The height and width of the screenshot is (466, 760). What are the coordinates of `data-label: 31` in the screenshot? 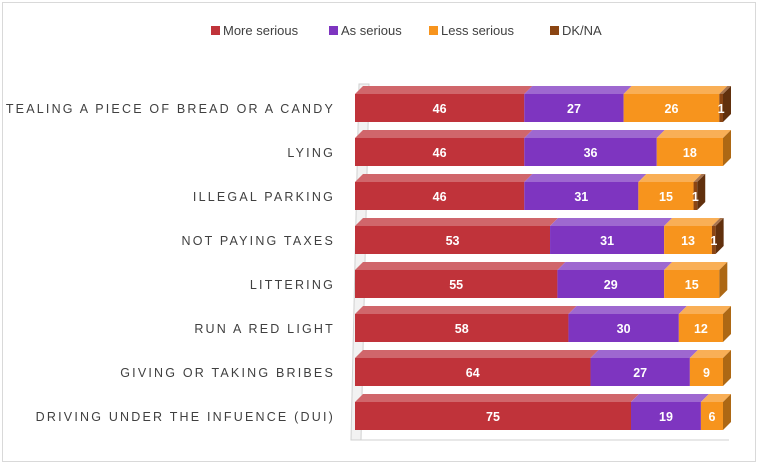 It's located at (581, 197).